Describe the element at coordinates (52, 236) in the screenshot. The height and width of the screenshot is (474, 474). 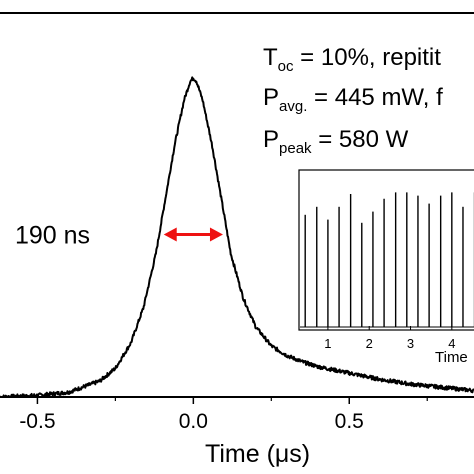
I see `fwhm-label: 190 ns` at that location.